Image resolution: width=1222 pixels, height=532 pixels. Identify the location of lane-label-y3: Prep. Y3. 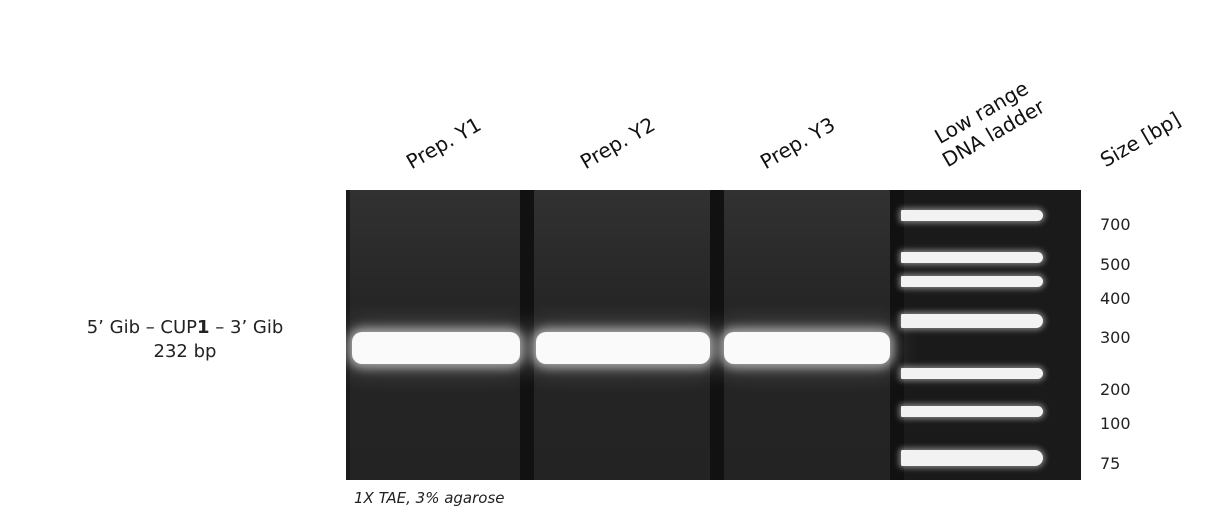
(798, 143).